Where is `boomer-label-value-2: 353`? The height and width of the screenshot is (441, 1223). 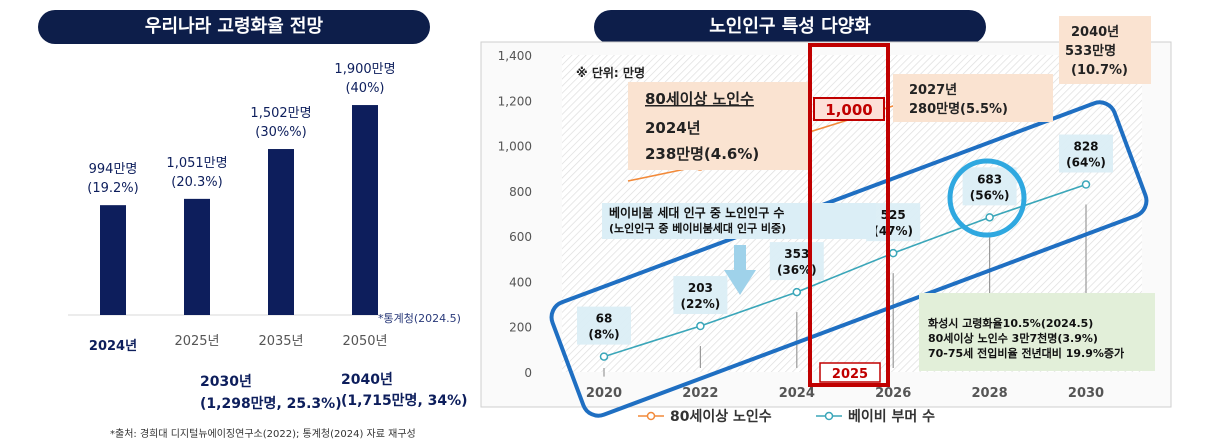
boomer-label-value-2: 353 is located at coordinates (796, 254).